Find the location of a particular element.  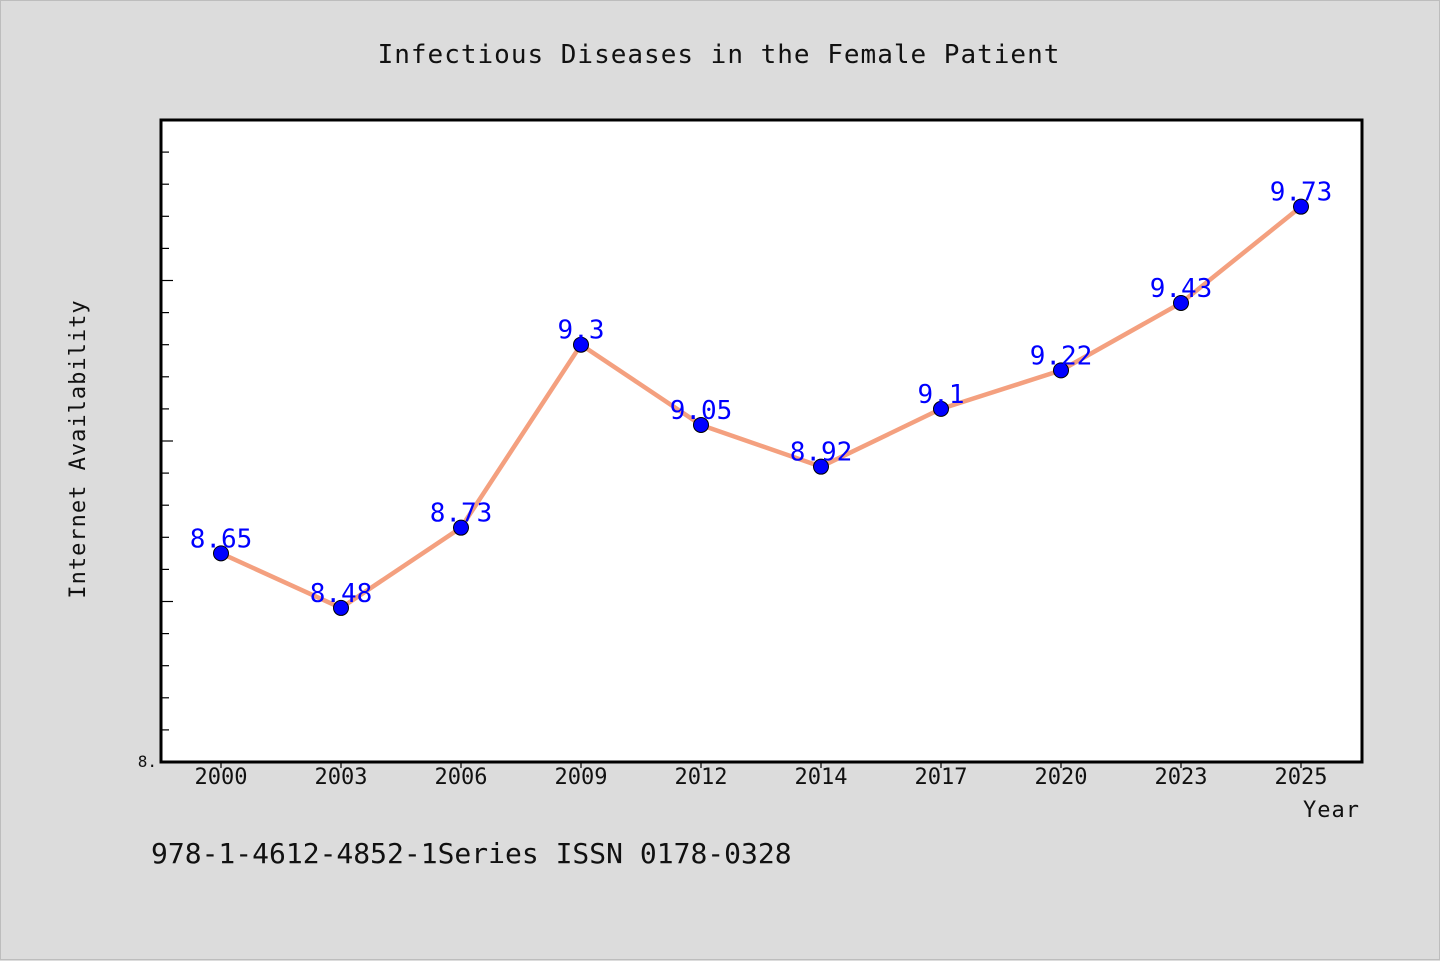

data-label: 9.05 is located at coordinates (701, 411).